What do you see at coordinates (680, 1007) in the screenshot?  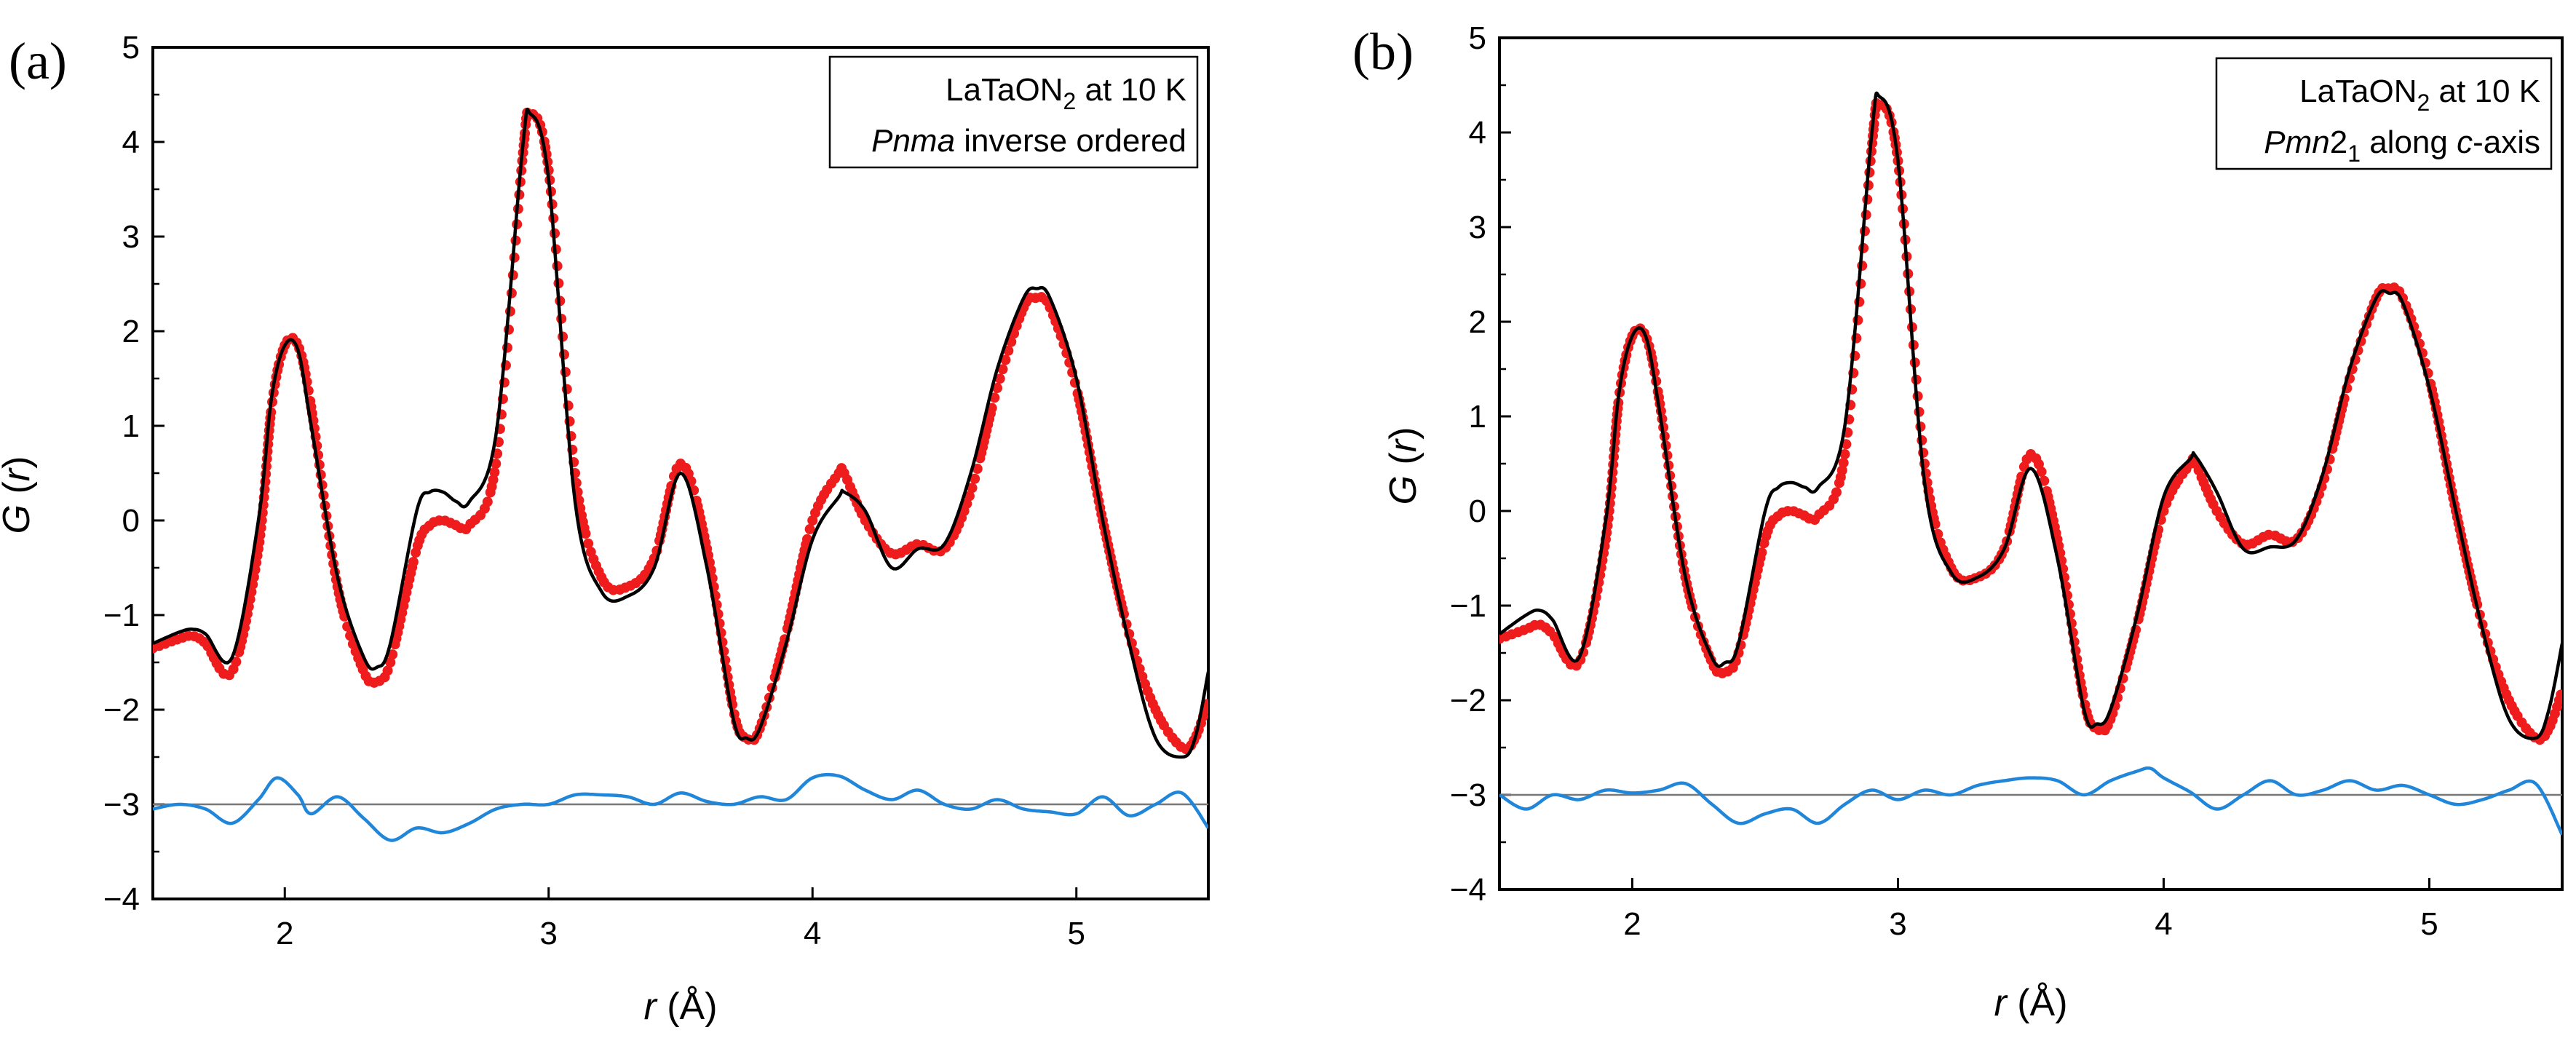 I see `x-axis-title-a: r (Å)` at bounding box center [680, 1007].